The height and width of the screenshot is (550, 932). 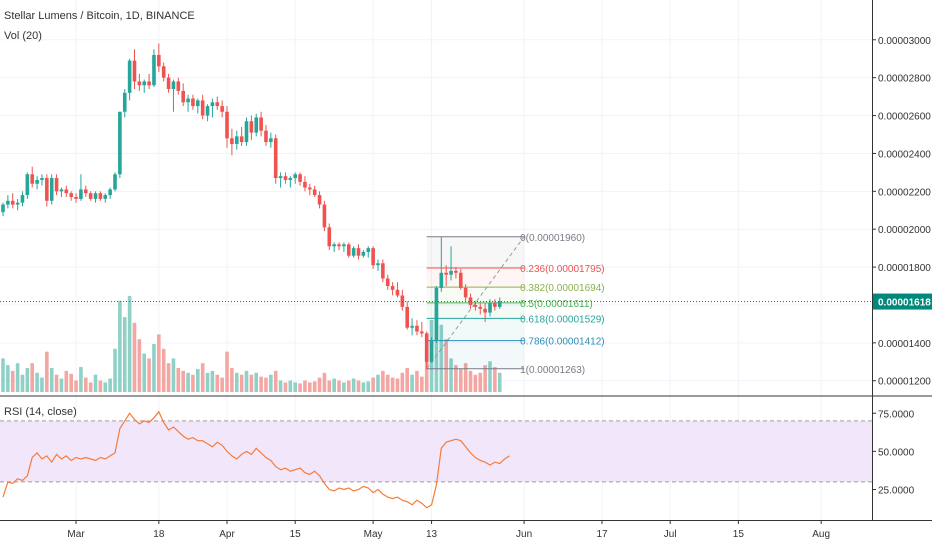 What do you see at coordinates (904, 230) in the screenshot?
I see `price-tick-label: 0.00002000` at bounding box center [904, 230].